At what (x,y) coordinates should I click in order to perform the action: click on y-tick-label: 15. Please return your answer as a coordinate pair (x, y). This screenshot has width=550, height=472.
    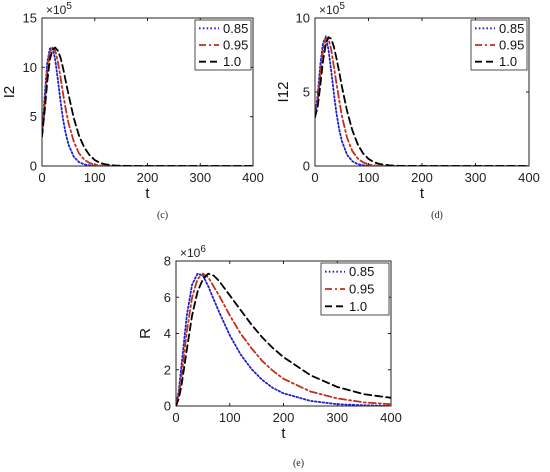
    Looking at the image, I should click on (30, 18).